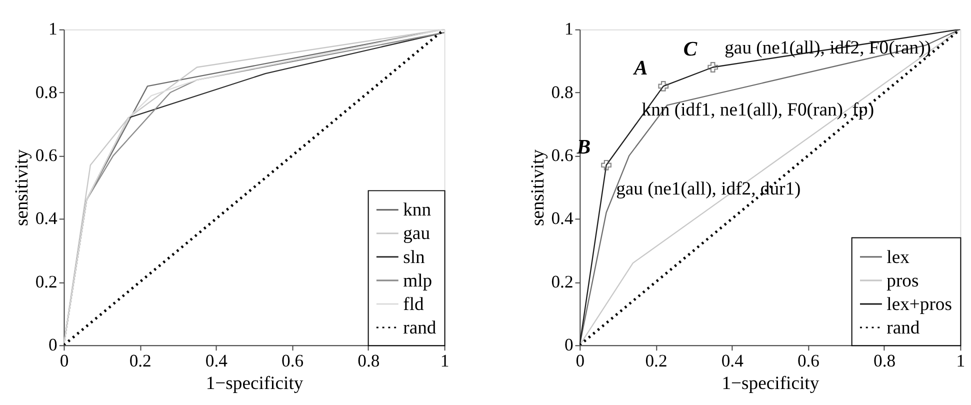  I want to click on annotation: gau (ne1(all), idf2, dur1), so click(708, 189).